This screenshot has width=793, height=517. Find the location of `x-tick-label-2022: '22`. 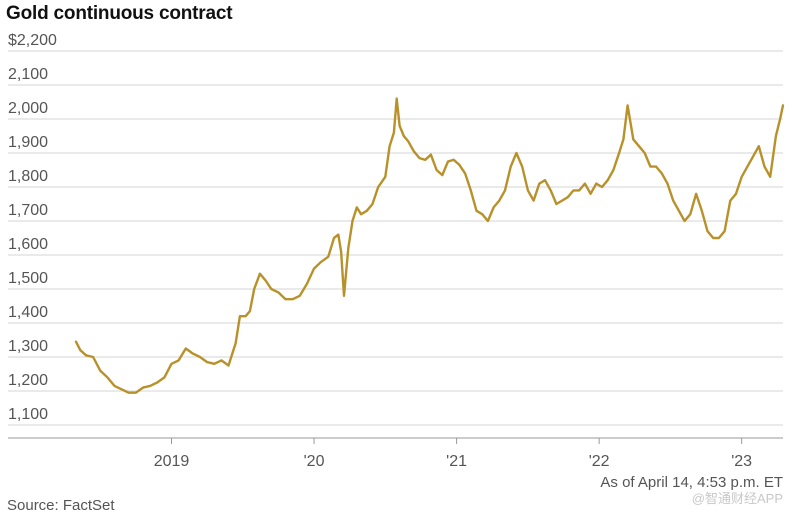

x-tick-label-2022: '22 is located at coordinates (599, 461).